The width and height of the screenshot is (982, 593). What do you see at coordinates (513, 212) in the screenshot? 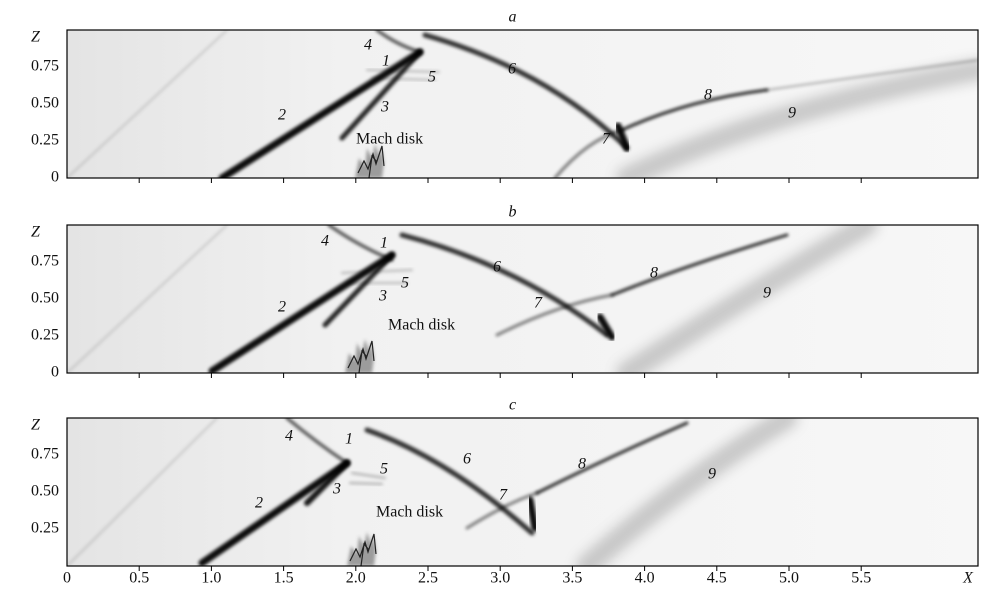
I see `panel-label: b` at bounding box center [513, 212].